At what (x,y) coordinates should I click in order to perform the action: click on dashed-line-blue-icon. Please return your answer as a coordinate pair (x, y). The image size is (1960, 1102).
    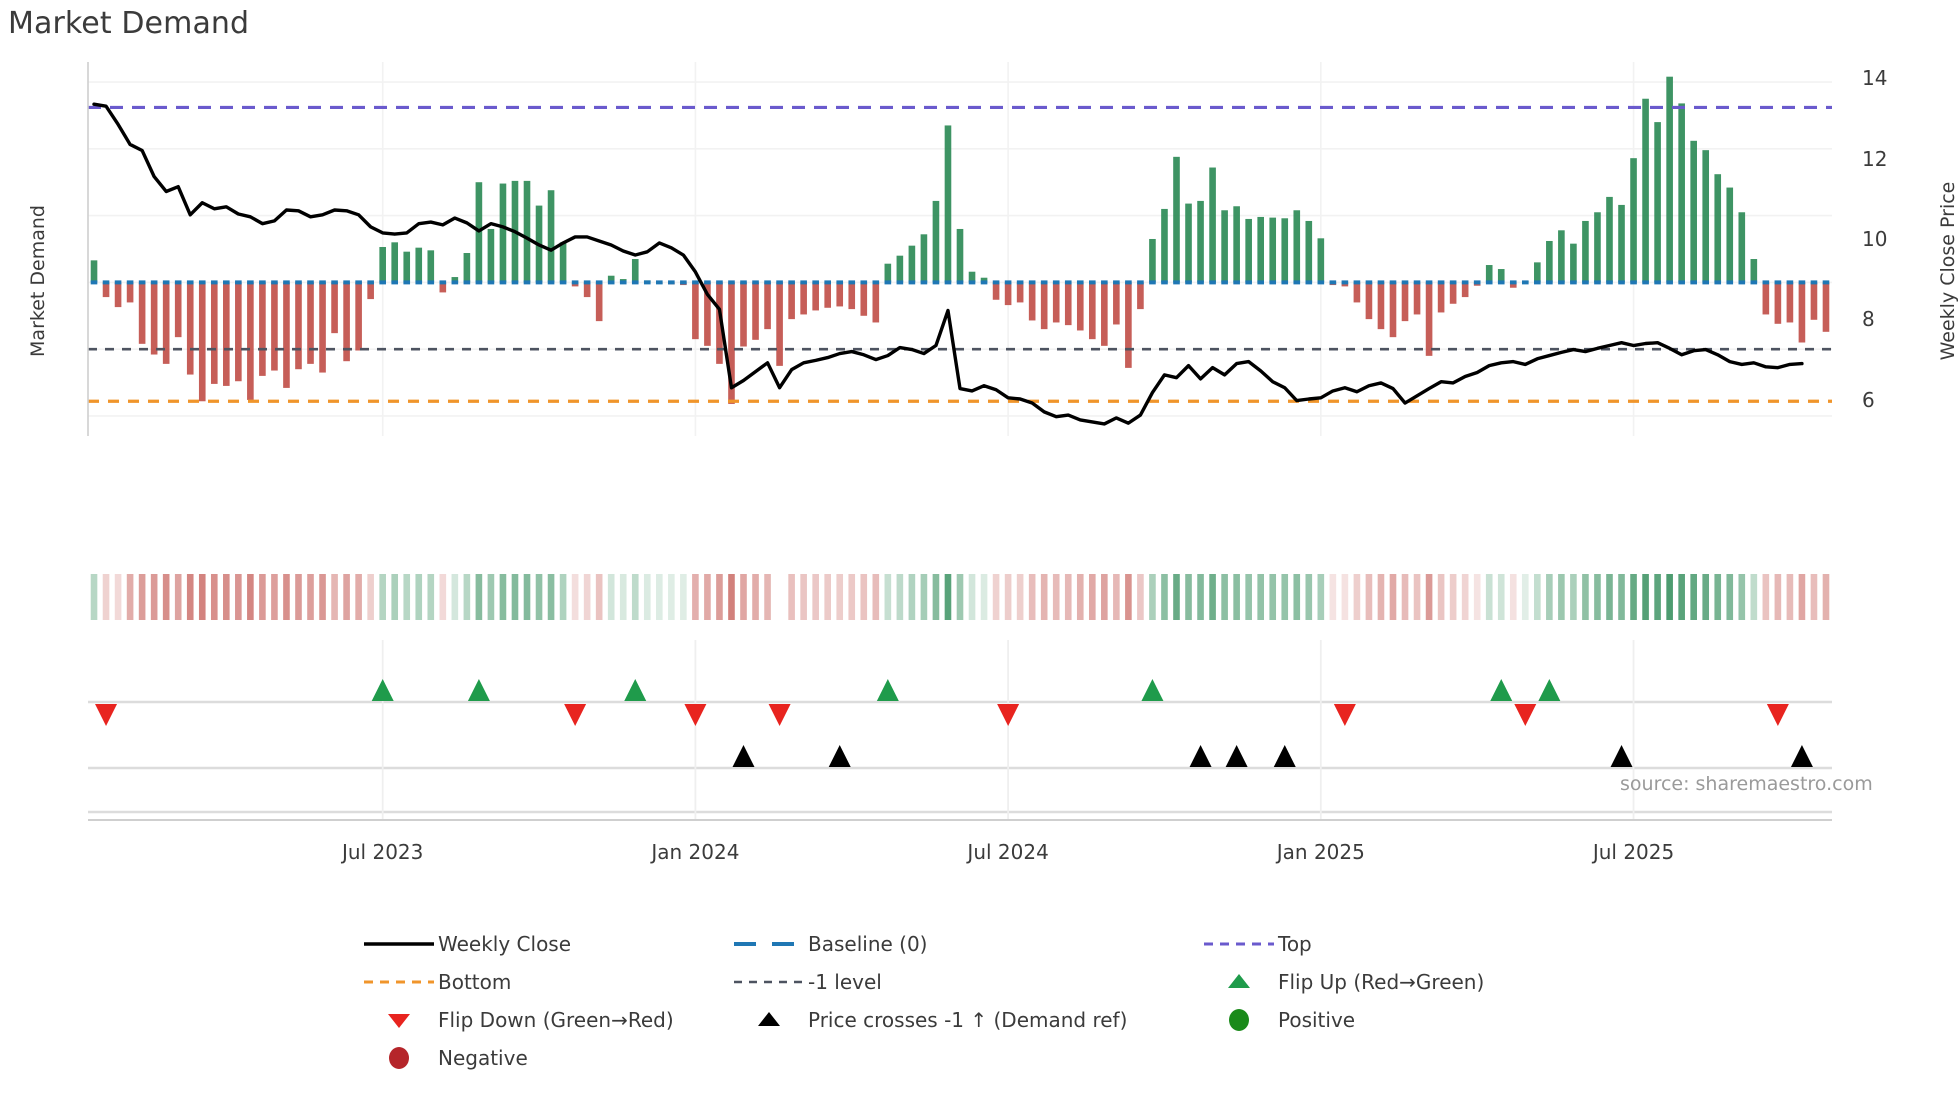
    Looking at the image, I should click on (769, 944).